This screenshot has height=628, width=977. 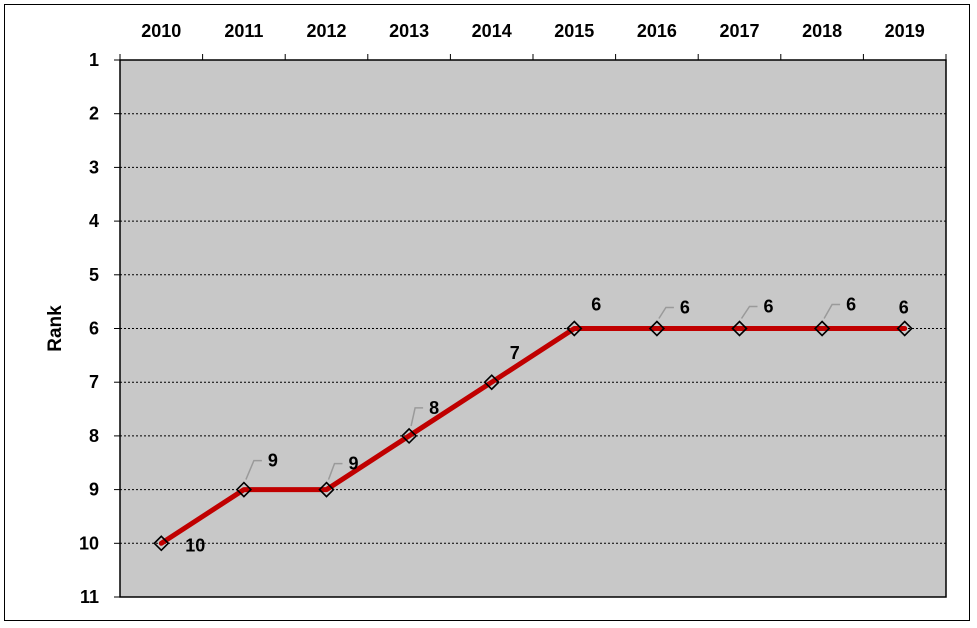 What do you see at coordinates (822, 31) in the screenshot?
I see `x-tick-label-2018: 2018` at bounding box center [822, 31].